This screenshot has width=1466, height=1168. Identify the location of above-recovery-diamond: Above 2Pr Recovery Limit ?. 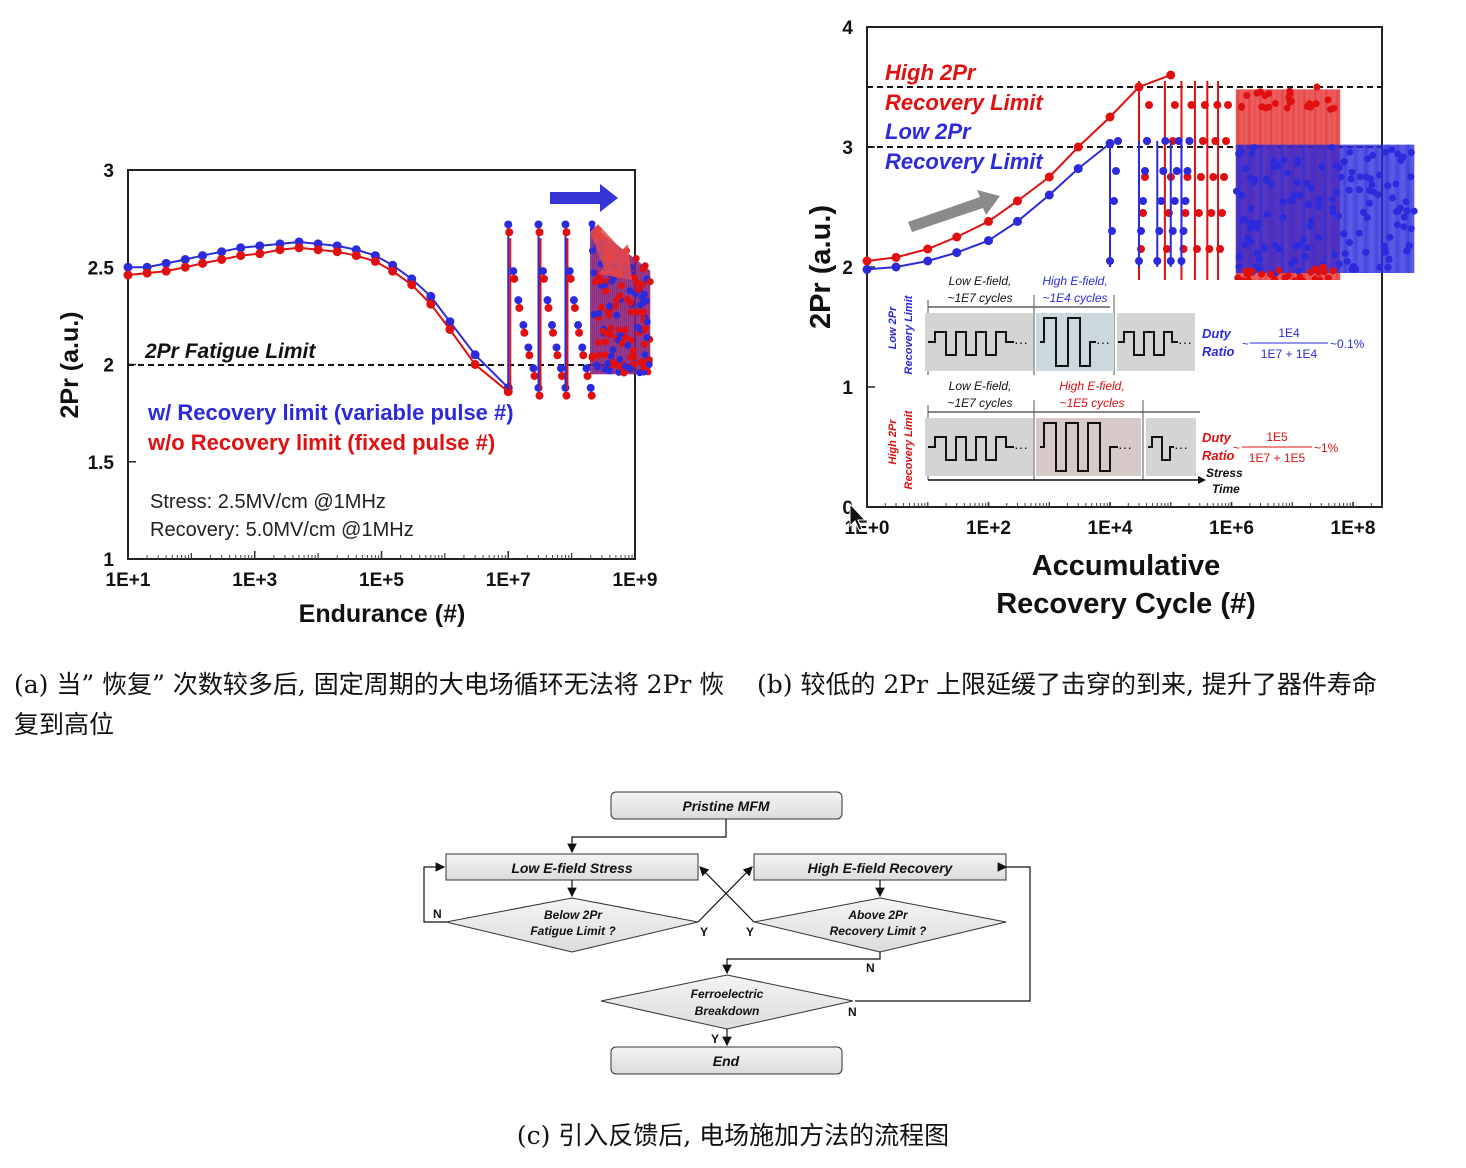
(880, 925).